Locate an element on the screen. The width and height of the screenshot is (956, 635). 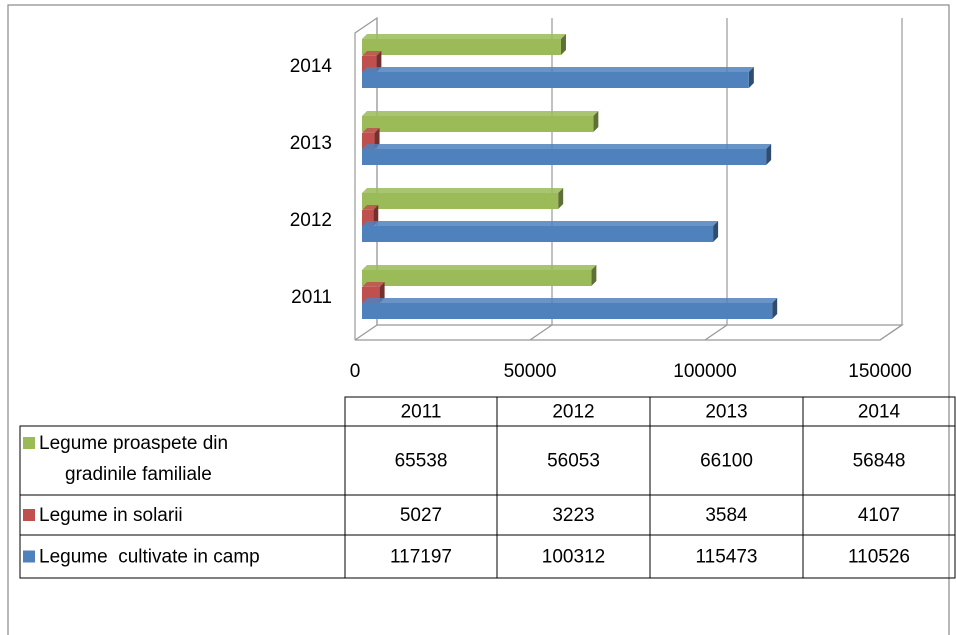
table-header: 2012 is located at coordinates (573, 412).